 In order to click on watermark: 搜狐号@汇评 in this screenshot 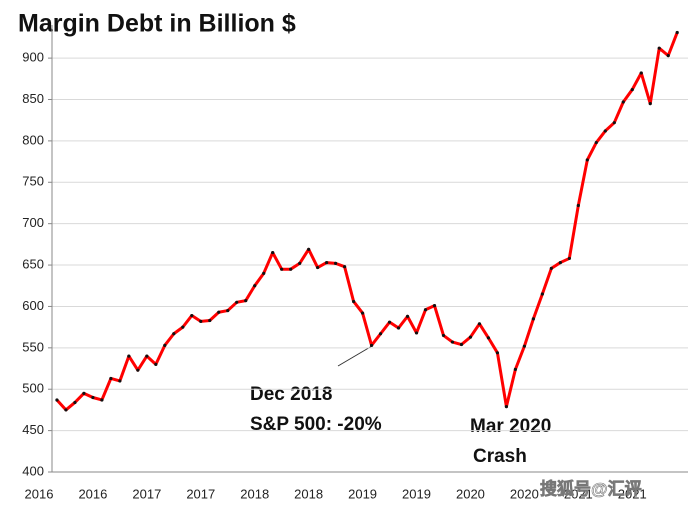, I will do `click(591, 488)`.